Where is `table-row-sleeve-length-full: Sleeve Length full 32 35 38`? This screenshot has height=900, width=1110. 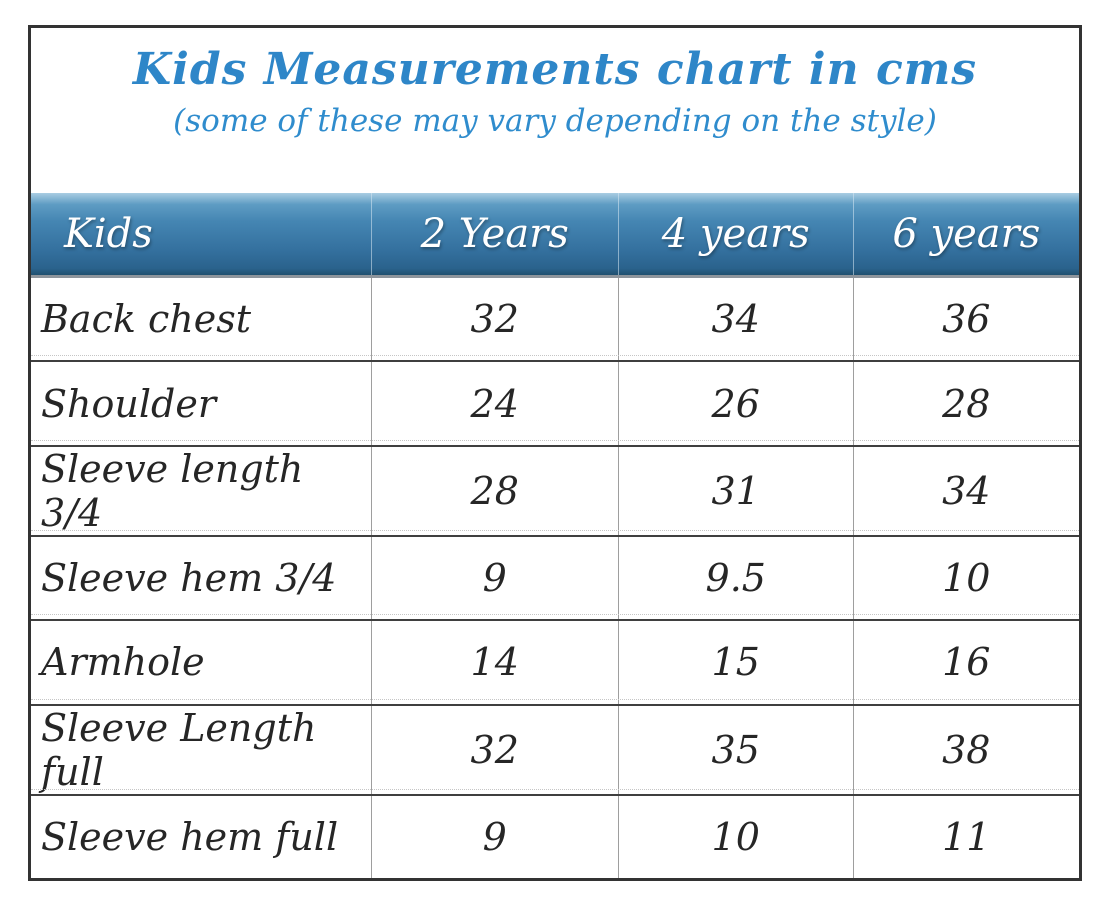
table-row-sleeve-length-full: Sleeve Length full 32 35 38 is located at coordinates (555, 750).